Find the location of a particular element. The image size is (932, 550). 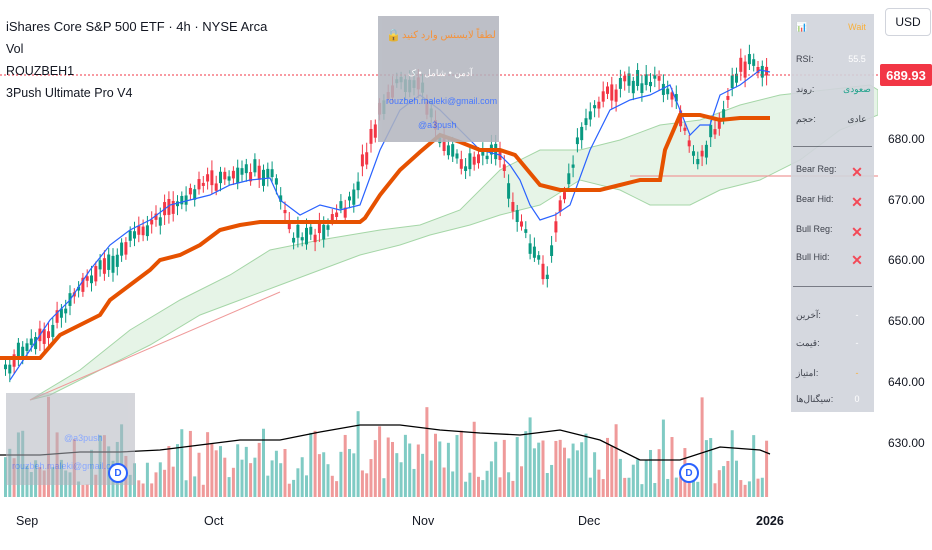

price-tick: 640.00 is located at coordinates (906, 382).